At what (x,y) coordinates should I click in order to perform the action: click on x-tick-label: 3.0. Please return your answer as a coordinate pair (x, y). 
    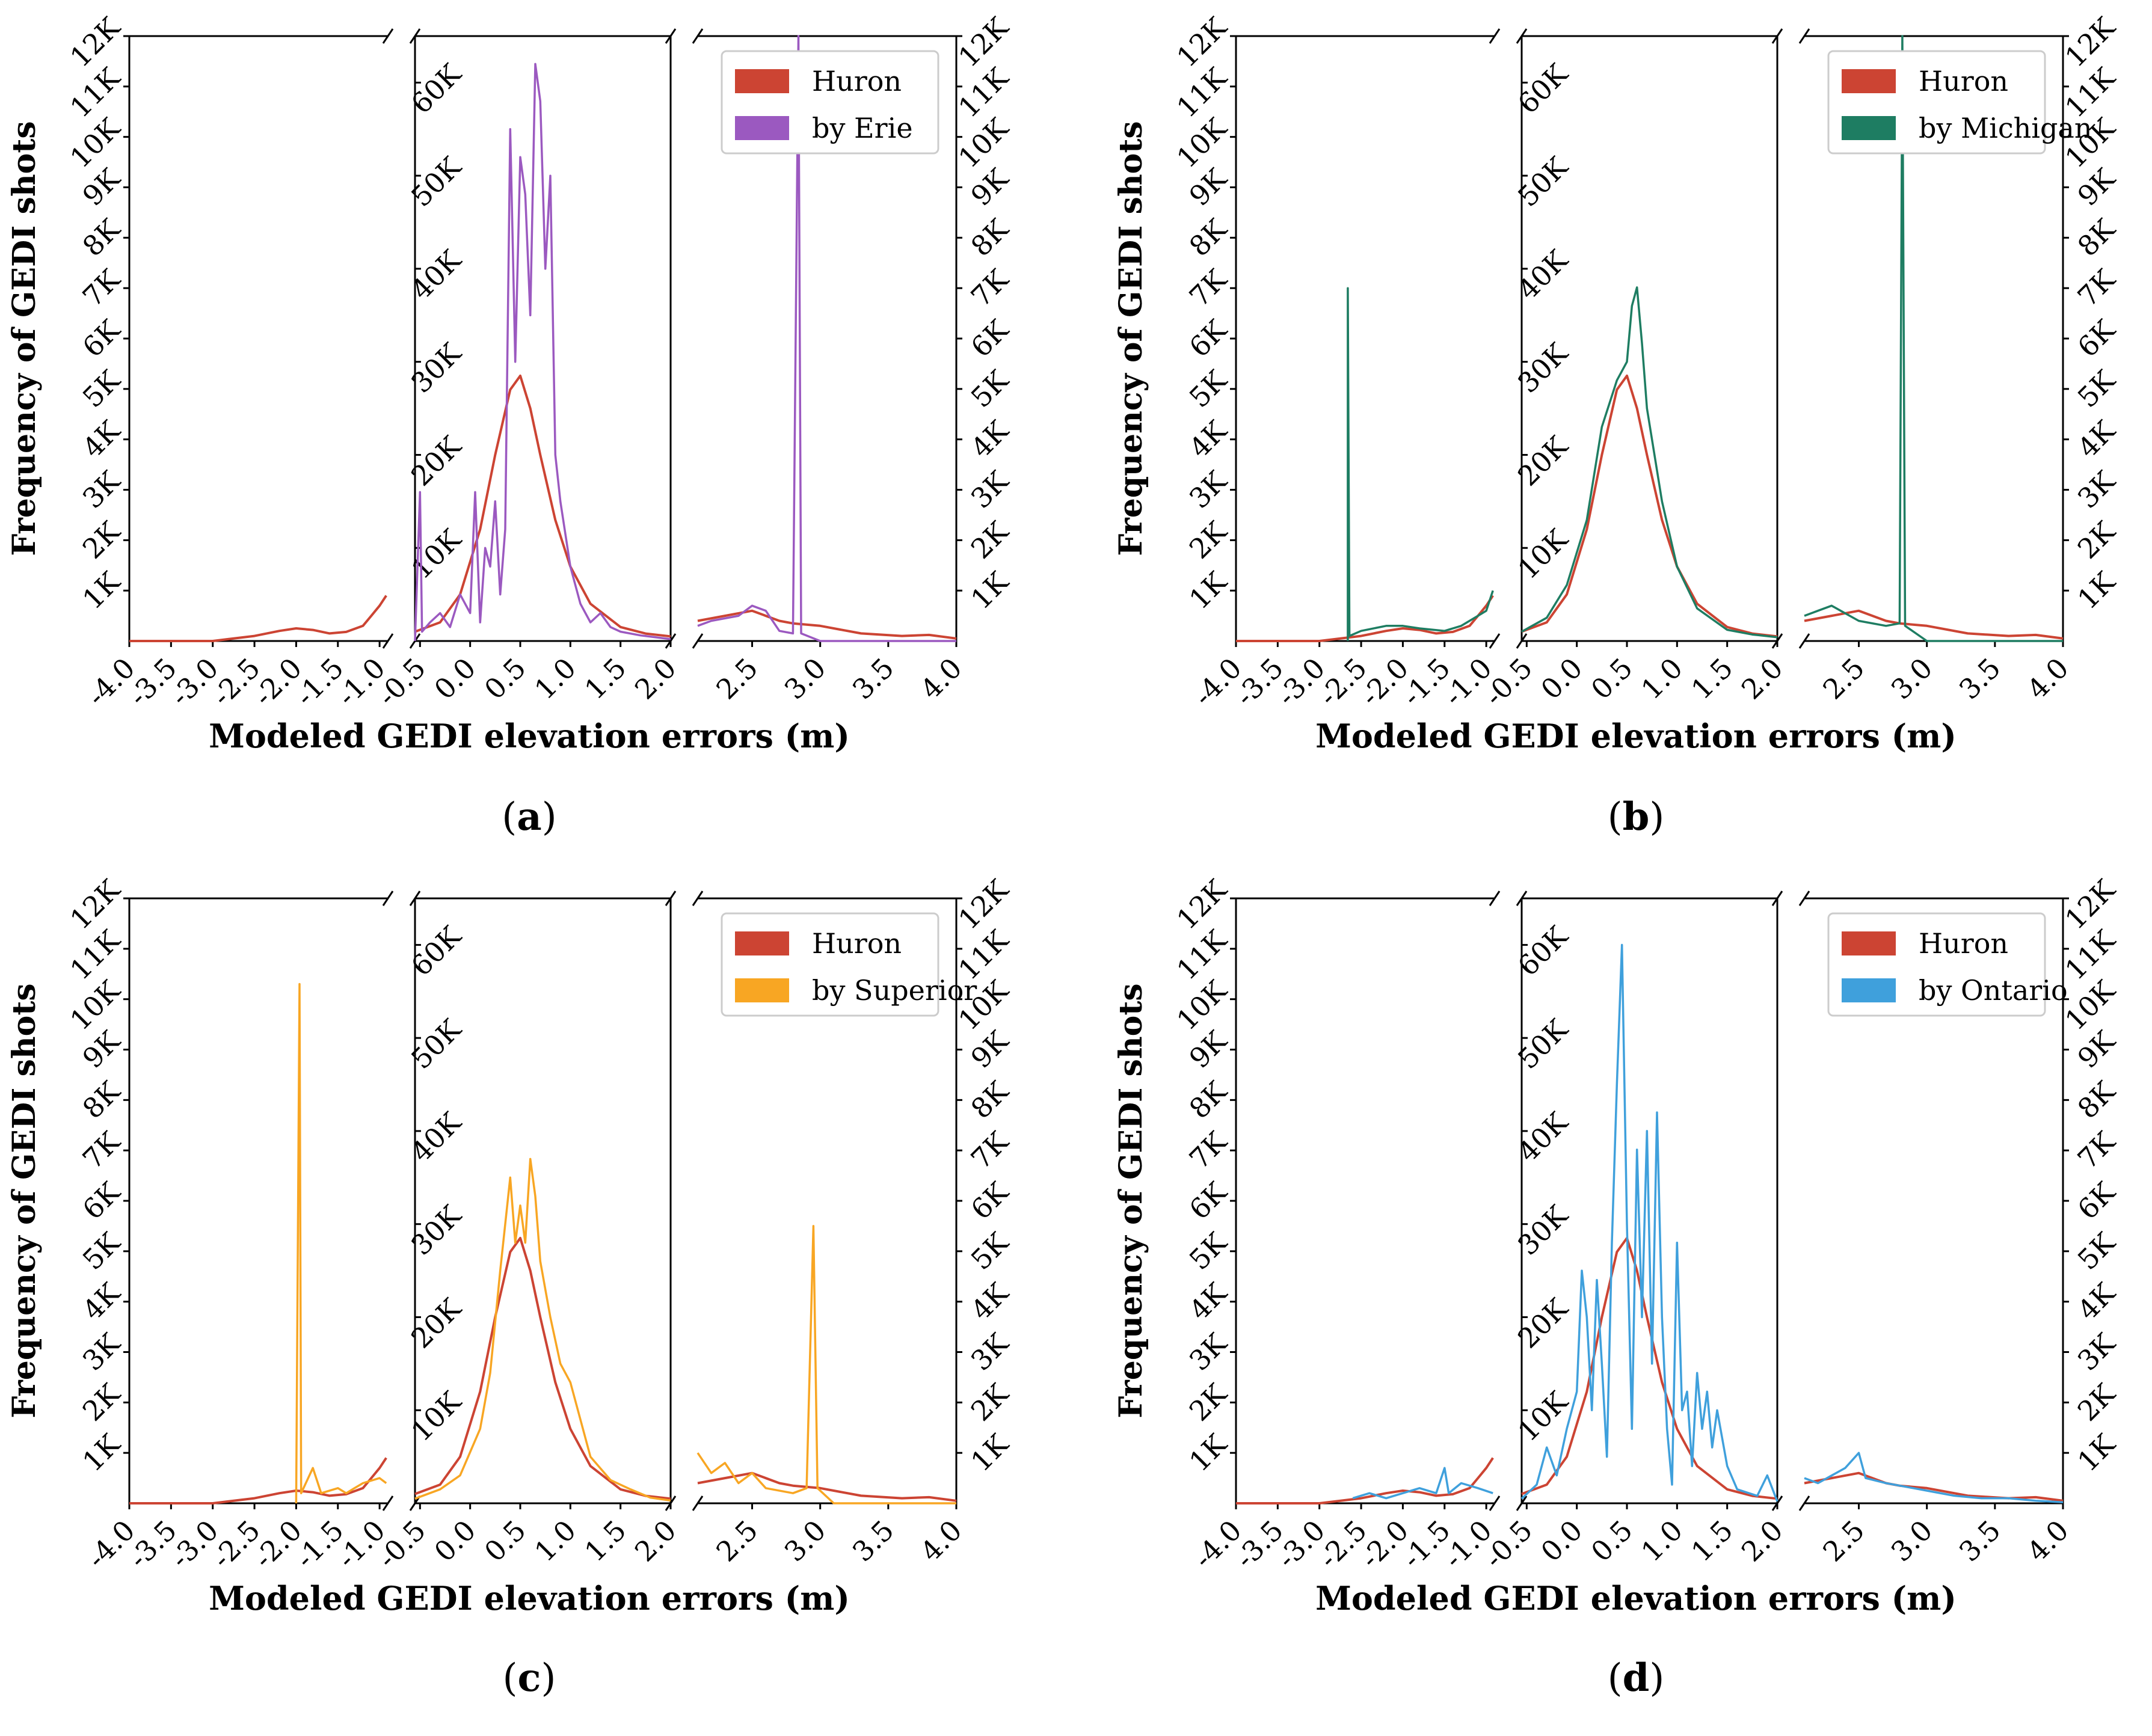
    Looking at the image, I should click on (805, 679).